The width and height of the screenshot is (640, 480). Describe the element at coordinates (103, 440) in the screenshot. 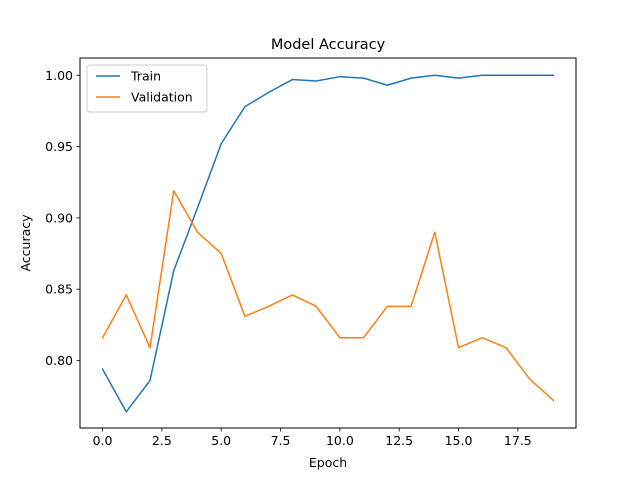

I see `x-tick-label: 0.0` at that location.